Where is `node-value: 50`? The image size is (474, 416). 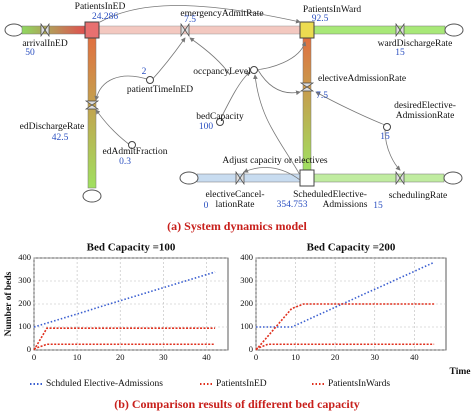 node-value: 50 is located at coordinates (30, 53).